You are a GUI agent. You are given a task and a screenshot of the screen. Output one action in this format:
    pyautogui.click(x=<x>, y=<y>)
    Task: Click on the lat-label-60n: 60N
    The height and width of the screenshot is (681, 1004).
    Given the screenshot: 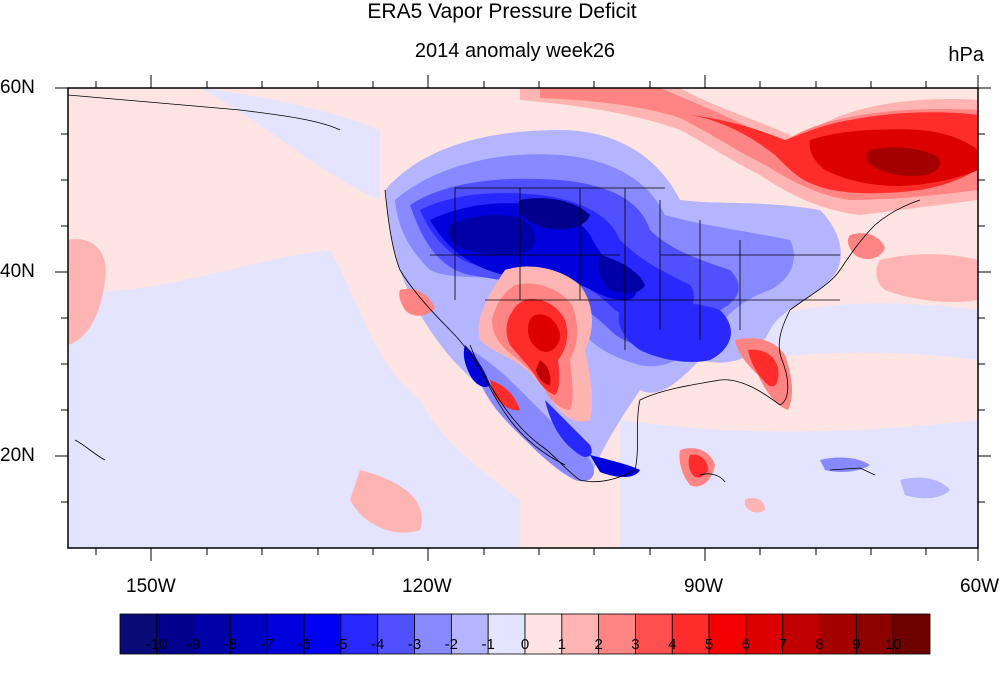 What is the action you would take?
    pyautogui.click(x=17, y=87)
    